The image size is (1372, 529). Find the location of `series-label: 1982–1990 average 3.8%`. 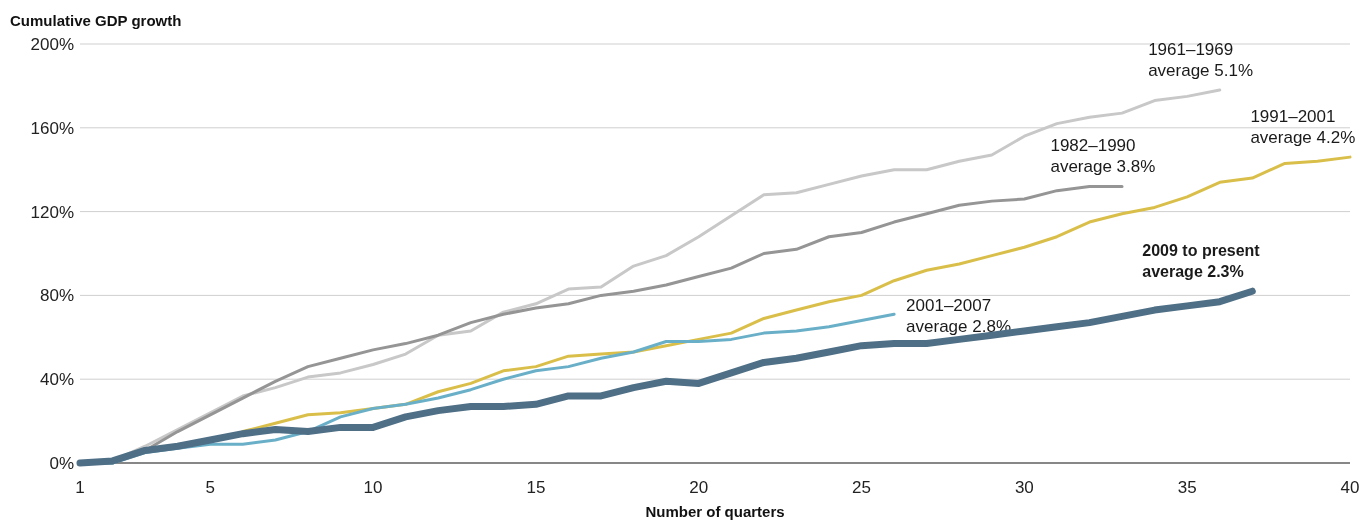

series-label: 1982–1990 average 3.8% is located at coordinates (1103, 156).